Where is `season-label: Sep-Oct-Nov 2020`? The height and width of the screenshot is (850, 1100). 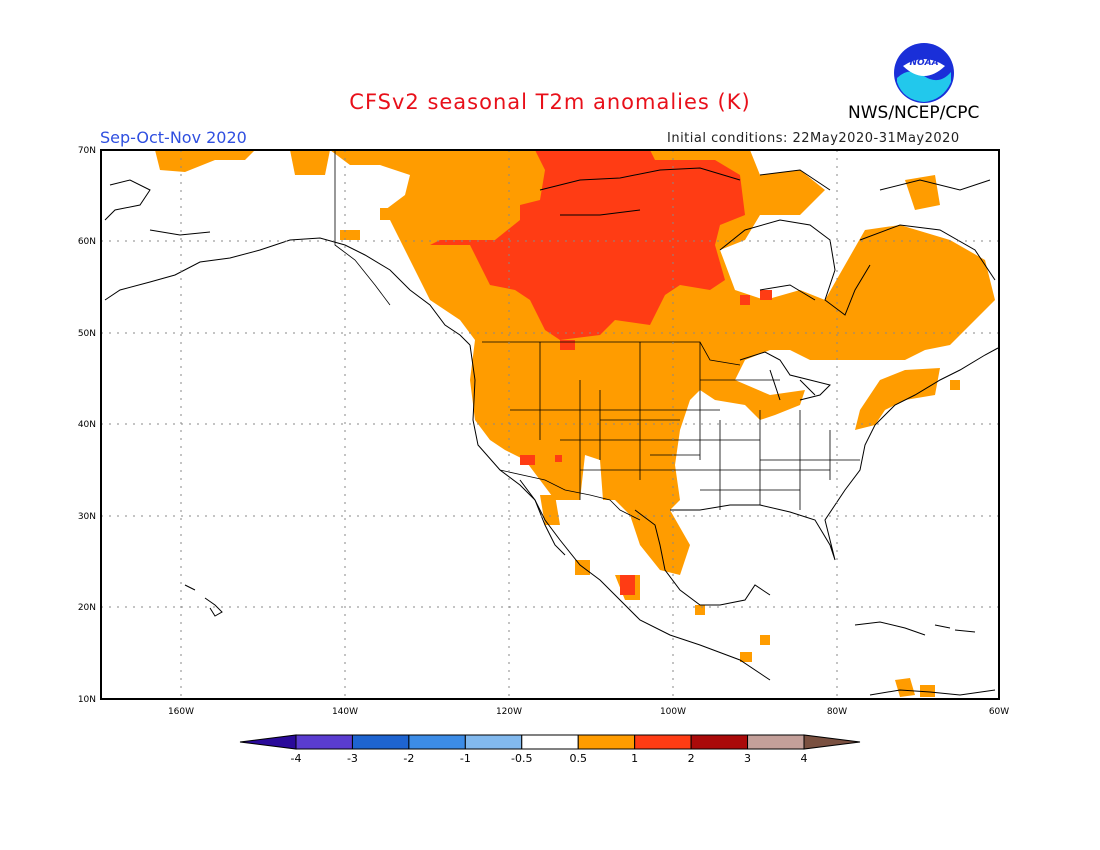 season-label: Sep-Oct-Nov 2020 is located at coordinates (173, 137).